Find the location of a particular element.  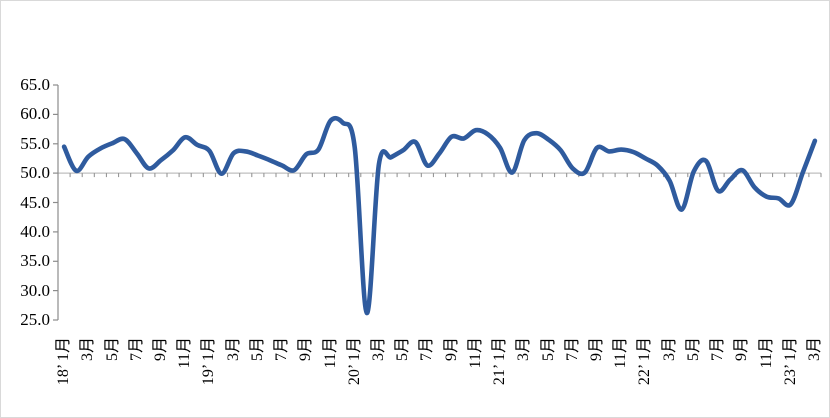

y-axis-tick-label: 30.0 is located at coordinates (35, 290).